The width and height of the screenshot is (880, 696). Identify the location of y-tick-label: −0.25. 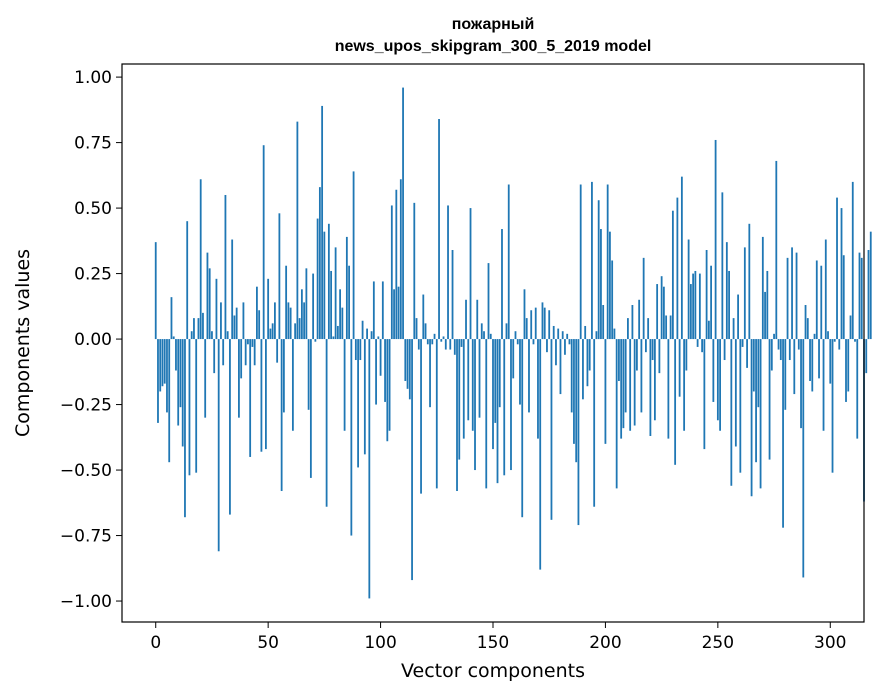
(86, 406).